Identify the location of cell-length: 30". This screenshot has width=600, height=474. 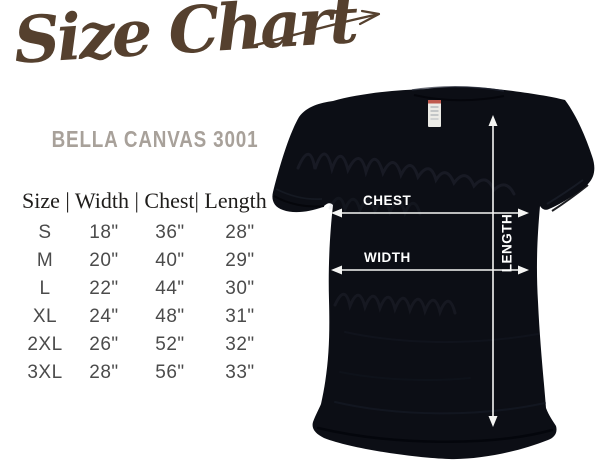
(240, 288).